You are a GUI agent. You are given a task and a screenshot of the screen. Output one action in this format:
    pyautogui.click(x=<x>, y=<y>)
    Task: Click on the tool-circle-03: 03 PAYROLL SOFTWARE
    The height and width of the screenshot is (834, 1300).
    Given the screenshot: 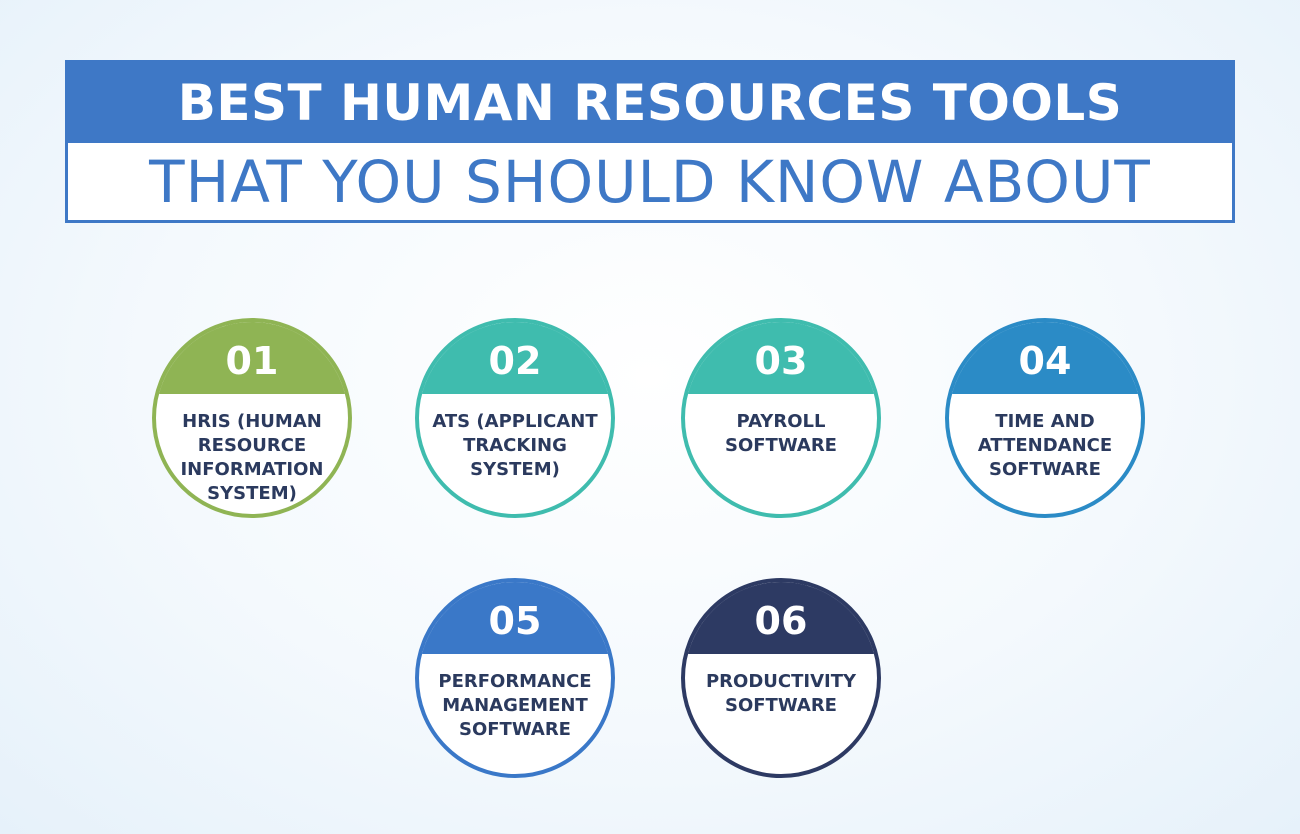 What is the action you would take?
    pyautogui.click(x=781, y=418)
    